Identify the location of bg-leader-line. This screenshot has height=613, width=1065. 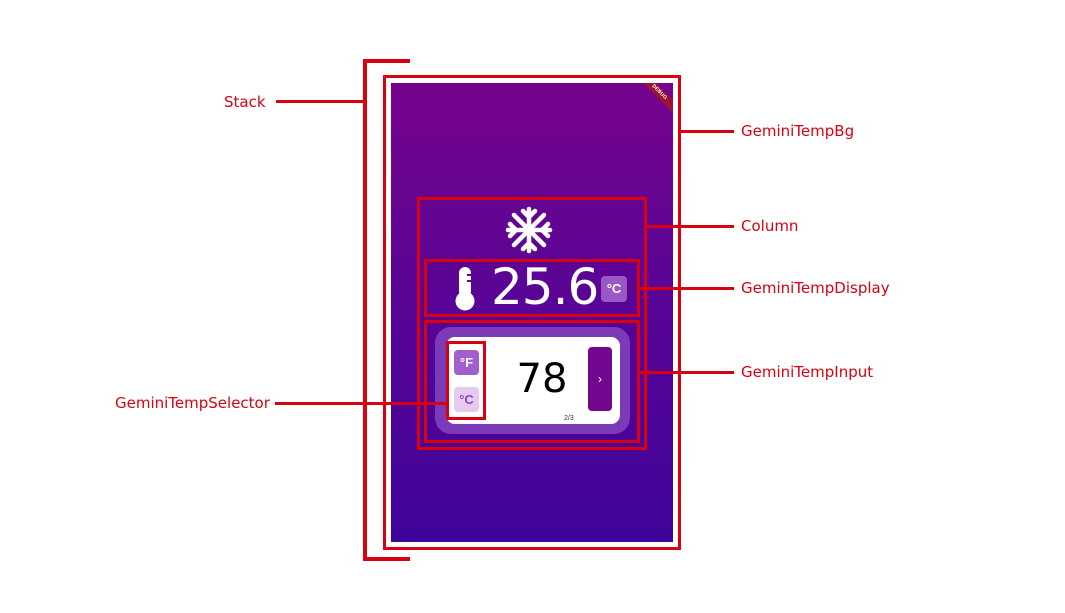
(707, 131).